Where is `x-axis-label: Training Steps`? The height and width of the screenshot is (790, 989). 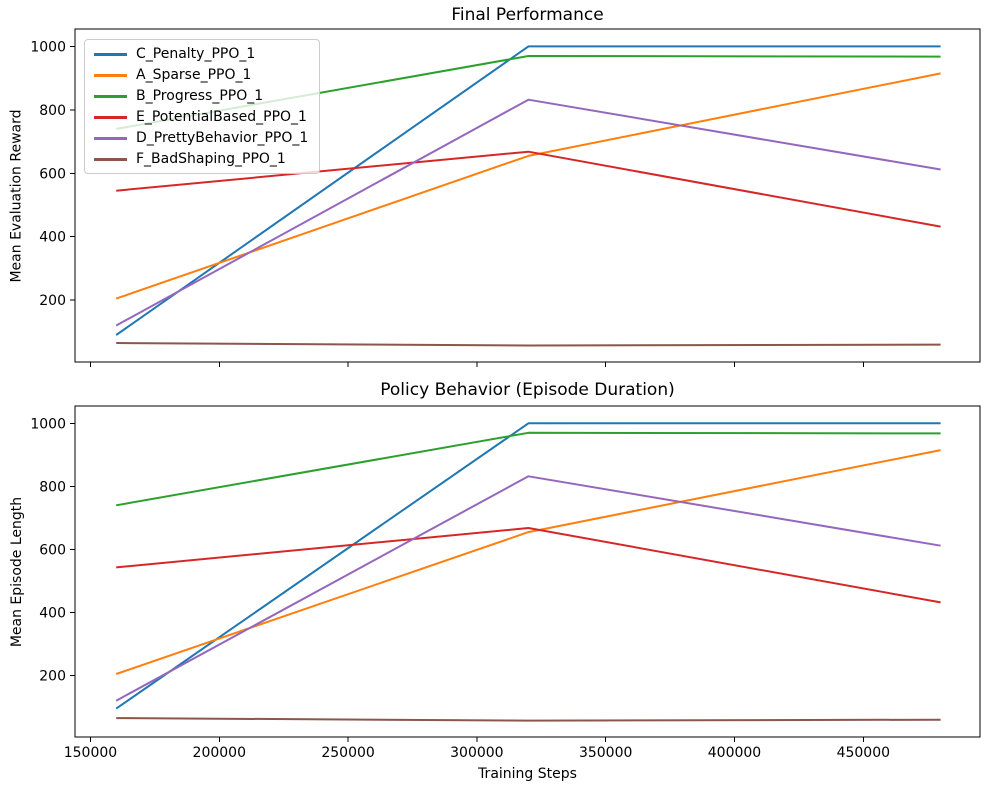
x-axis-label: Training Steps is located at coordinates (527, 774).